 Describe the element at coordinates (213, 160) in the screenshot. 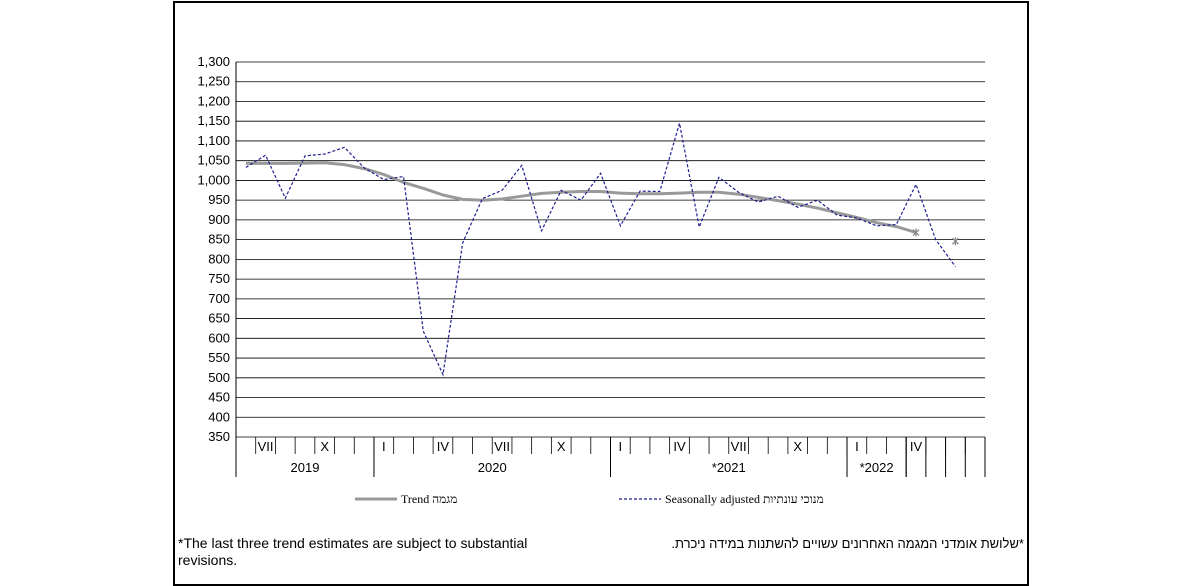

I see `y-tick-label: 1,050` at that location.